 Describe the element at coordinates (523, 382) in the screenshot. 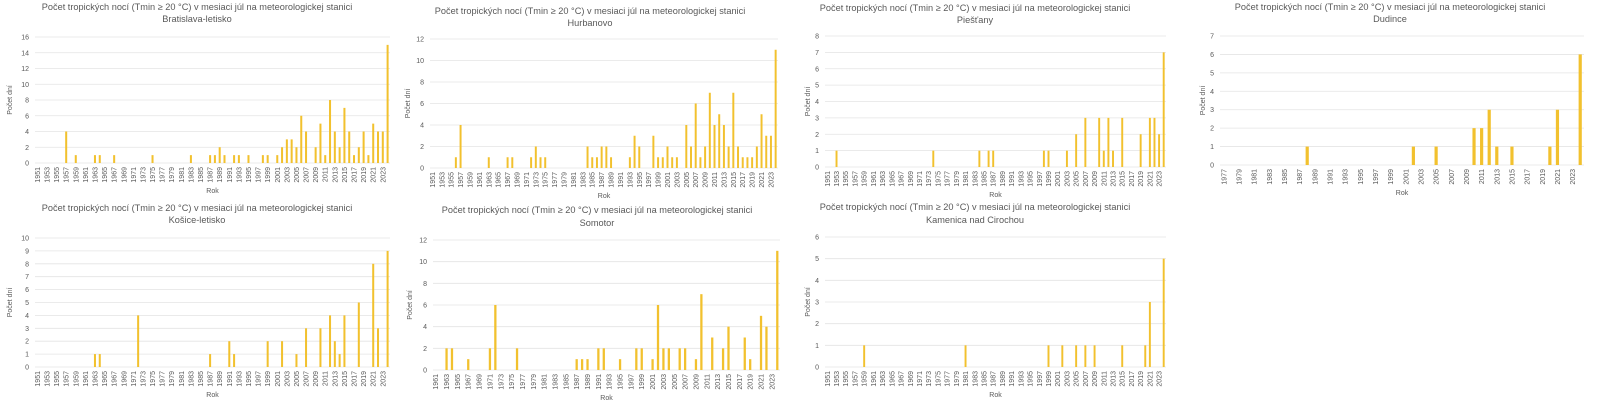

I see `x-tick-label: 1977` at that location.